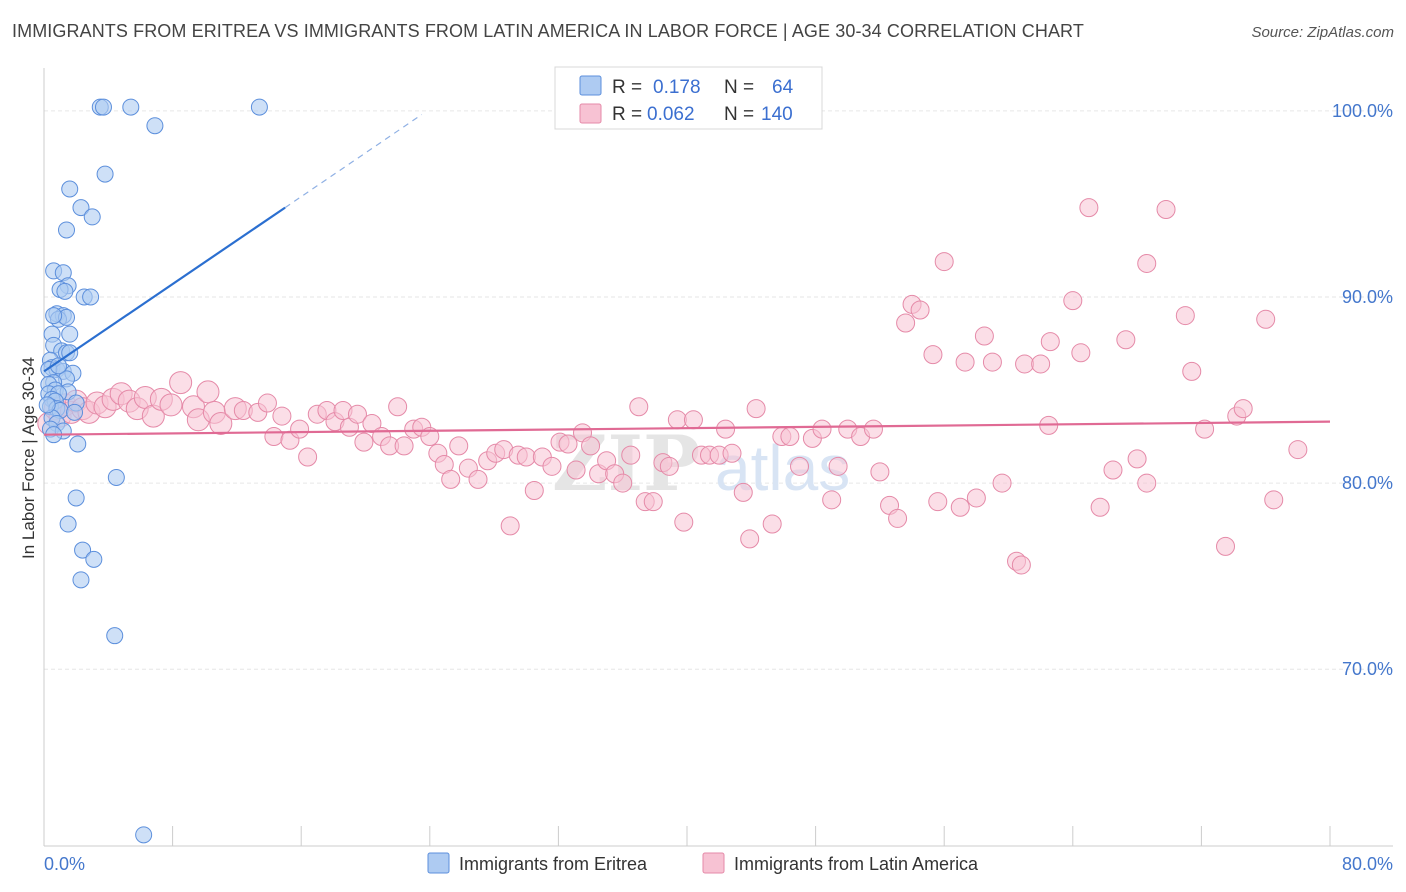  What do you see at coordinates (28, 458) in the screenshot?
I see `y-axis-label: In Labor Force | Age 30-34` at bounding box center [28, 458].